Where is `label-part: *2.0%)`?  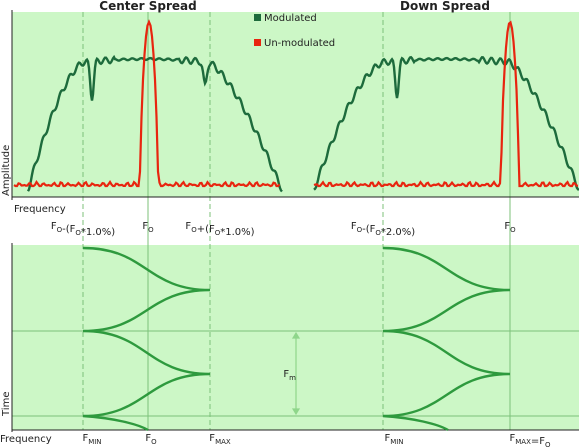
label-part: *2.0%) is located at coordinates (398, 232).